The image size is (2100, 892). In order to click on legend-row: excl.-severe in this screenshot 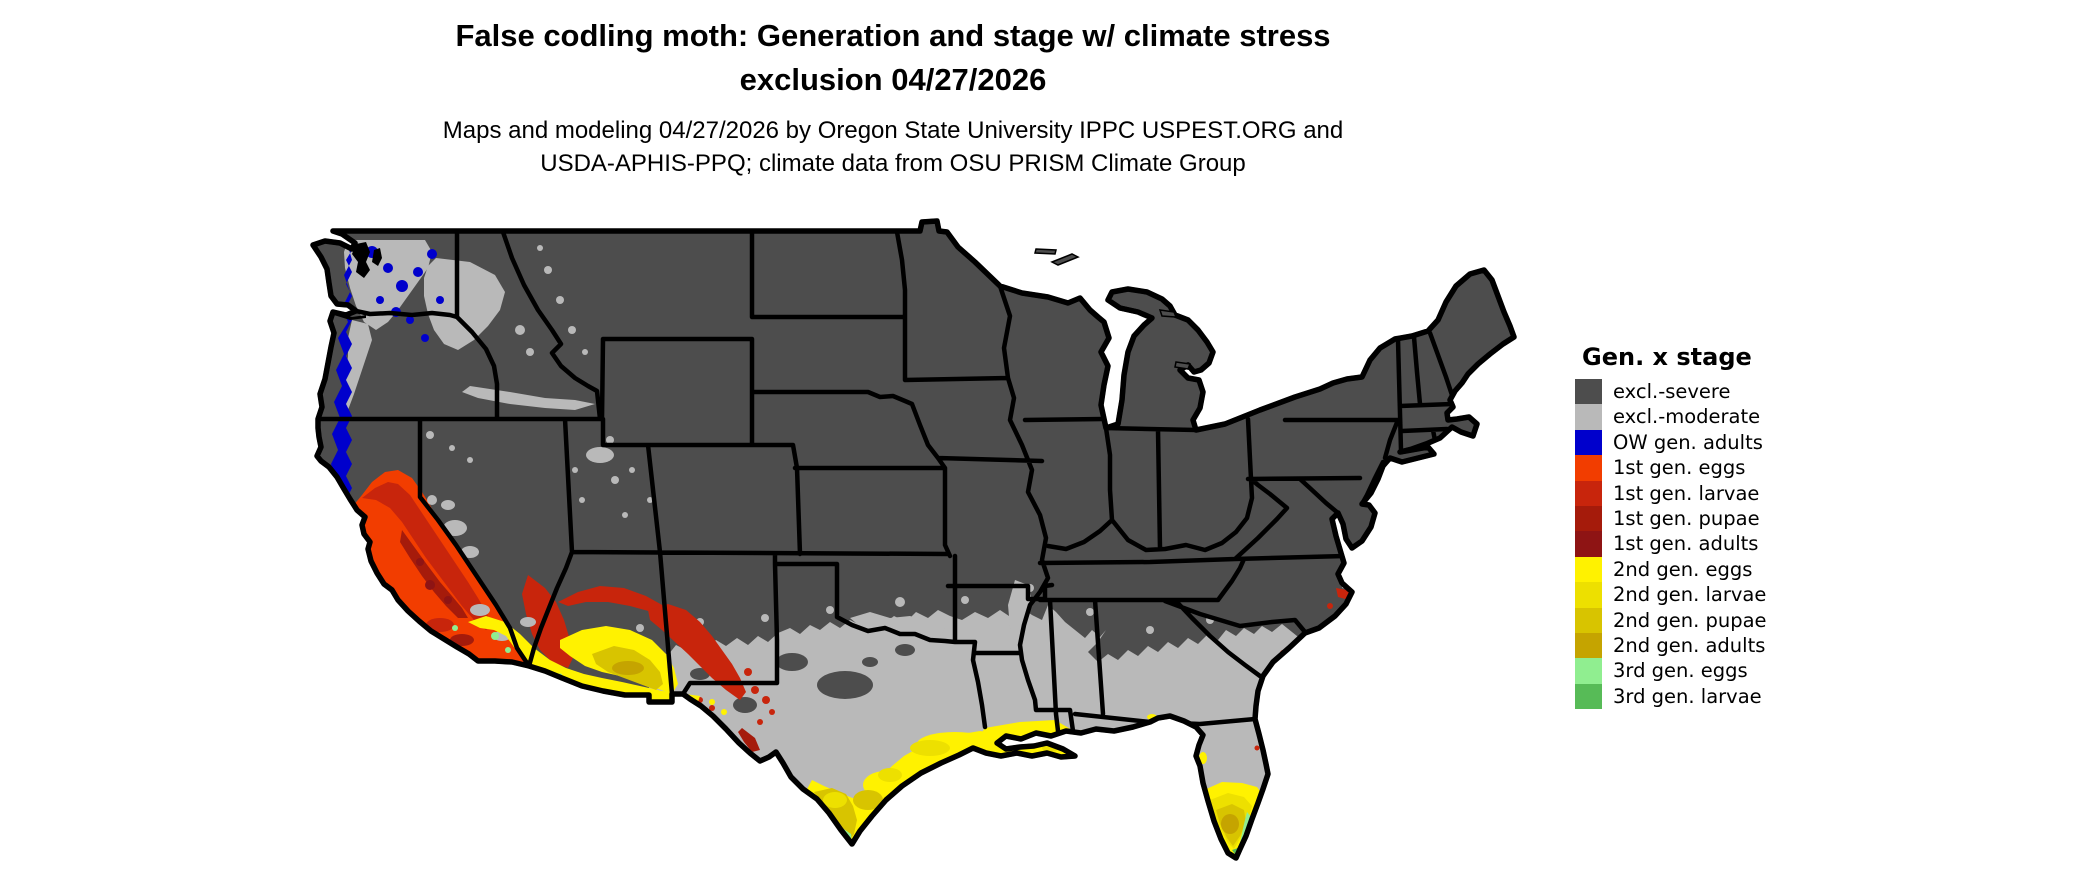, I will do `click(1671, 392)`.